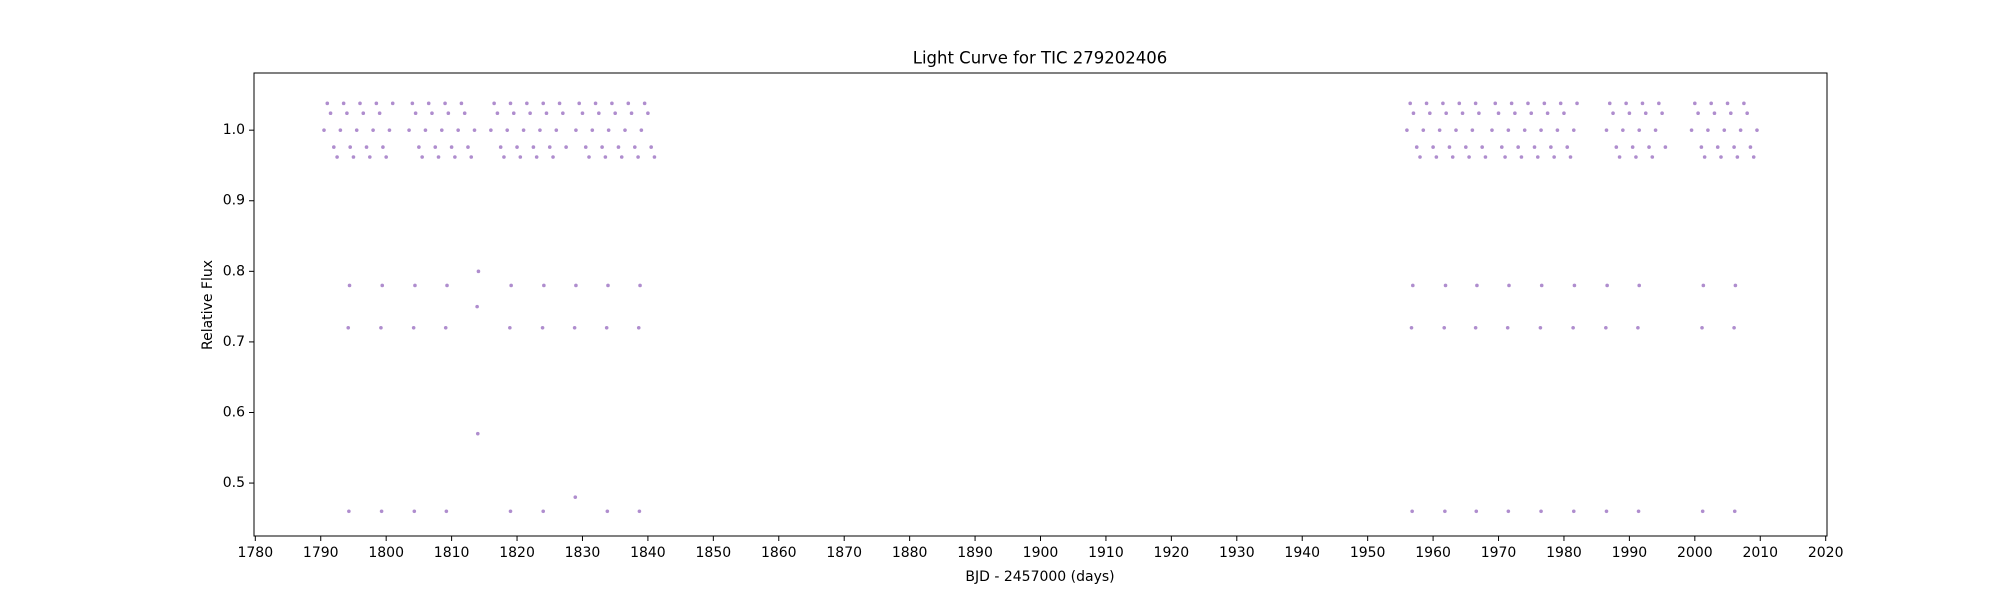 The image size is (2000, 600). Describe the element at coordinates (910, 553) in the screenshot. I see `x-tick-label: 1880` at that location.